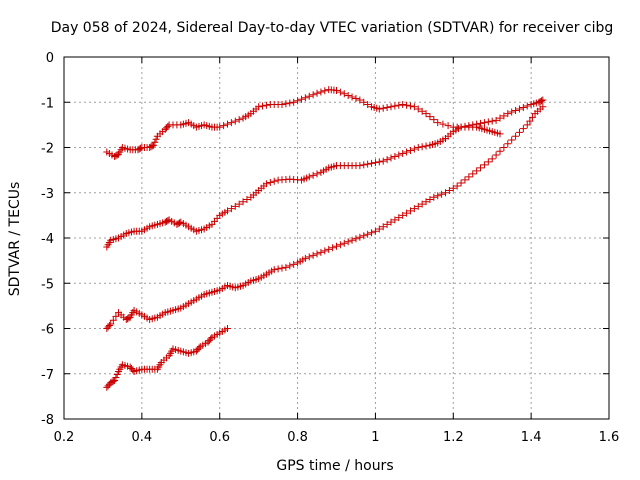 The height and width of the screenshot is (480, 640). What do you see at coordinates (47, 239) in the screenshot?
I see `y-tick-label: -4` at bounding box center [47, 239].